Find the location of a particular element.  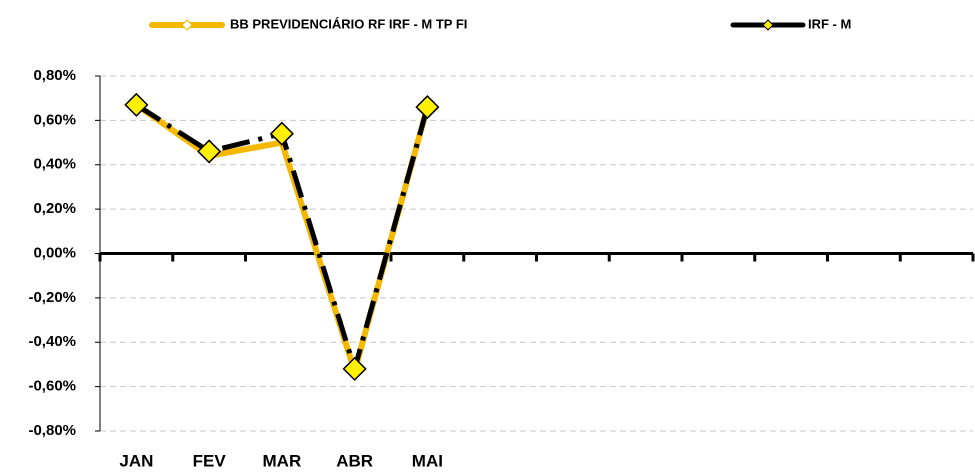

y-tick-label: 0,20% is located at coordinates (54, 208).